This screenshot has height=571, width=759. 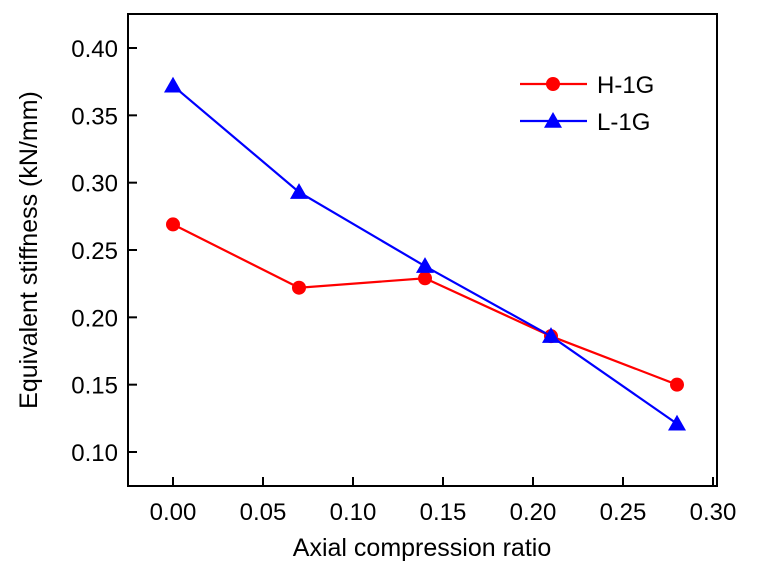 What do you see at coordinates (587, 85) in the screenshot?
I see `legend-item: H-1G` at bounding box center [587, 85].